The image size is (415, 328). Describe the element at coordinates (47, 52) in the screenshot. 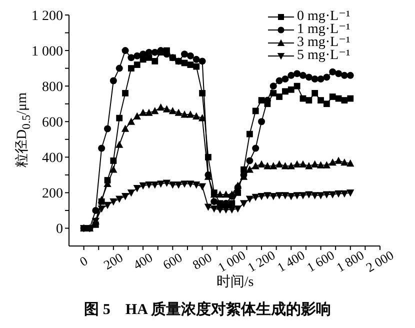

I see `y-tick-label: 1 000` at that location.